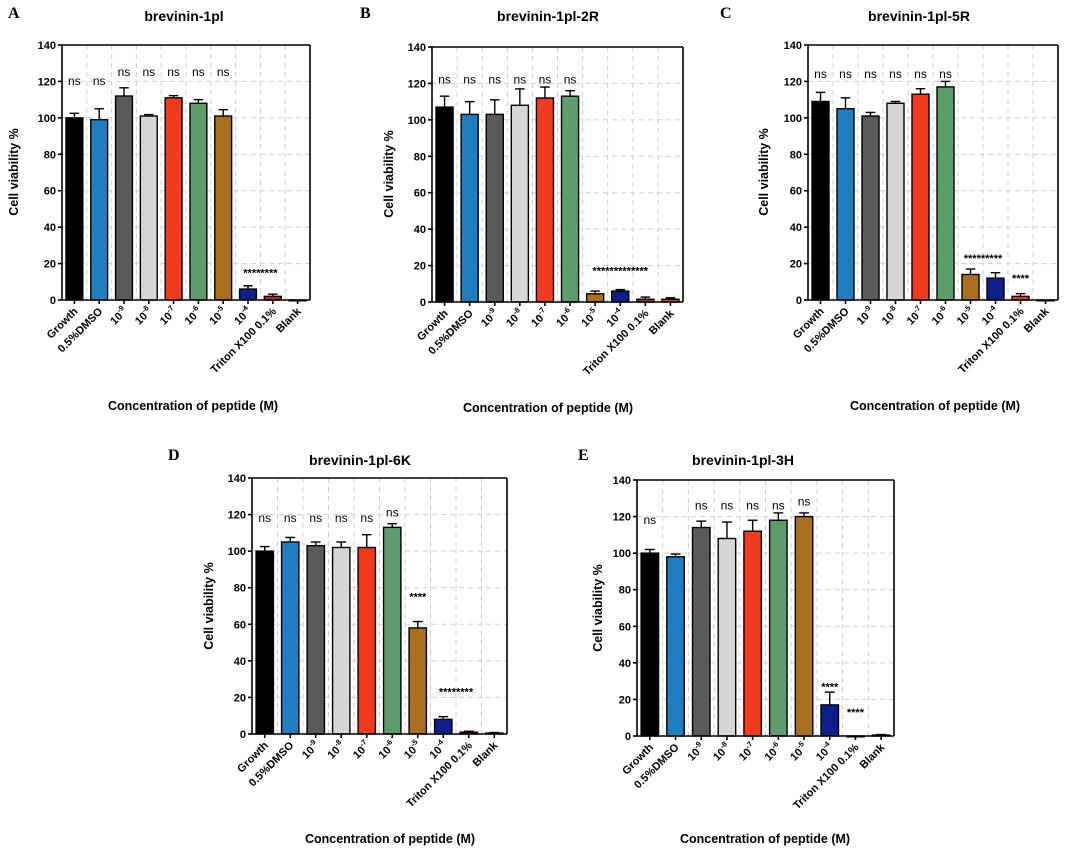 This screenshot has width=1065, height=850. What do you see at coordinates (193, 406) in the screenshot?
I see `x-axis-title: Concentration of peptide (M)` at bounding box center [193, 406].